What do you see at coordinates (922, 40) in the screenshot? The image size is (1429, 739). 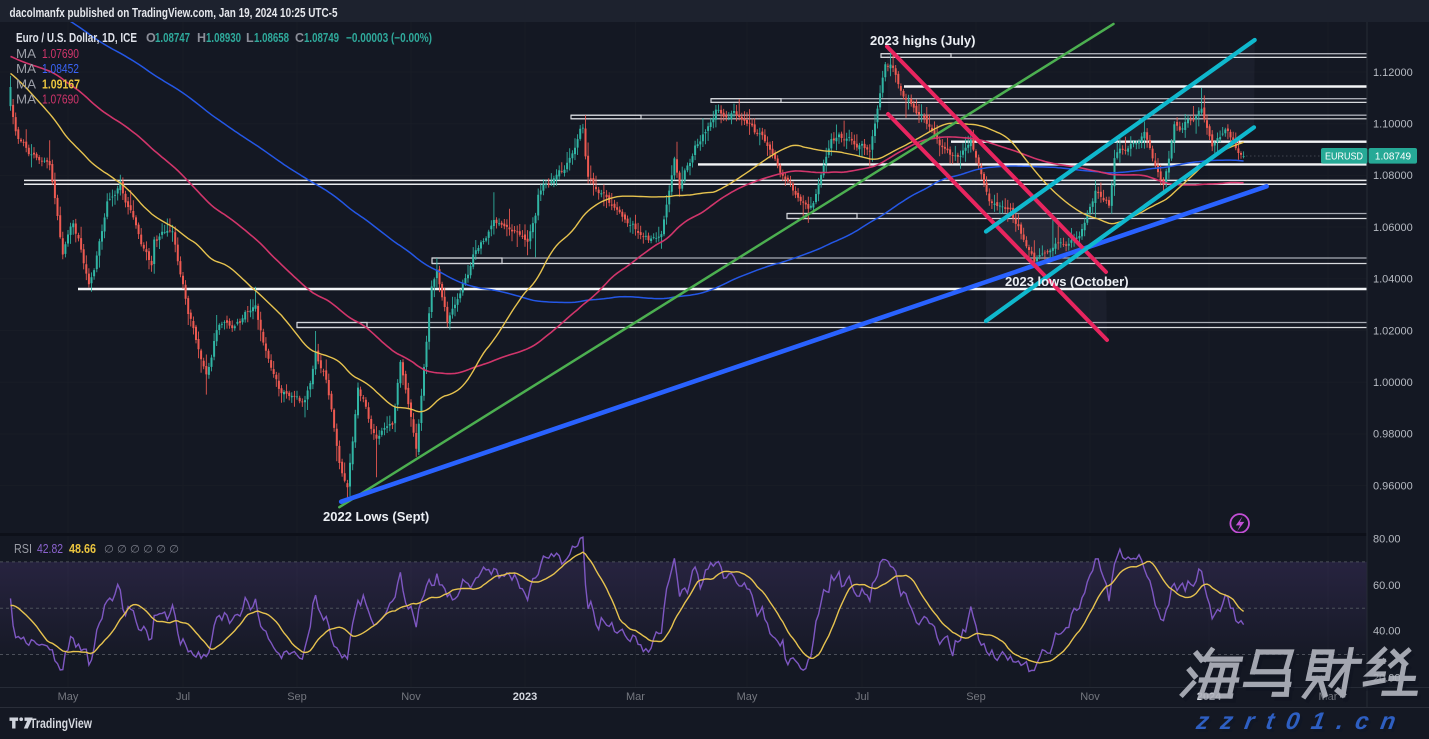 I see `svg-text: 2023 highs (July)` at bounding box center [922, 40].